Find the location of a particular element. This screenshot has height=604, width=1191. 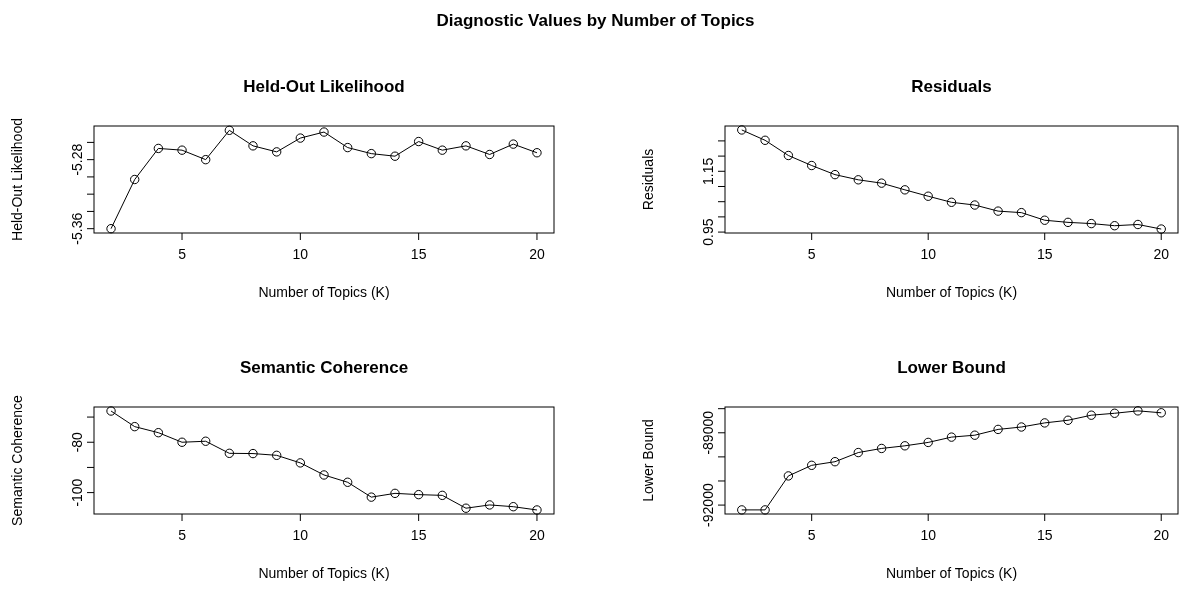

chart-title: Held-Out Likelihood is located at coordinates (324, 86).